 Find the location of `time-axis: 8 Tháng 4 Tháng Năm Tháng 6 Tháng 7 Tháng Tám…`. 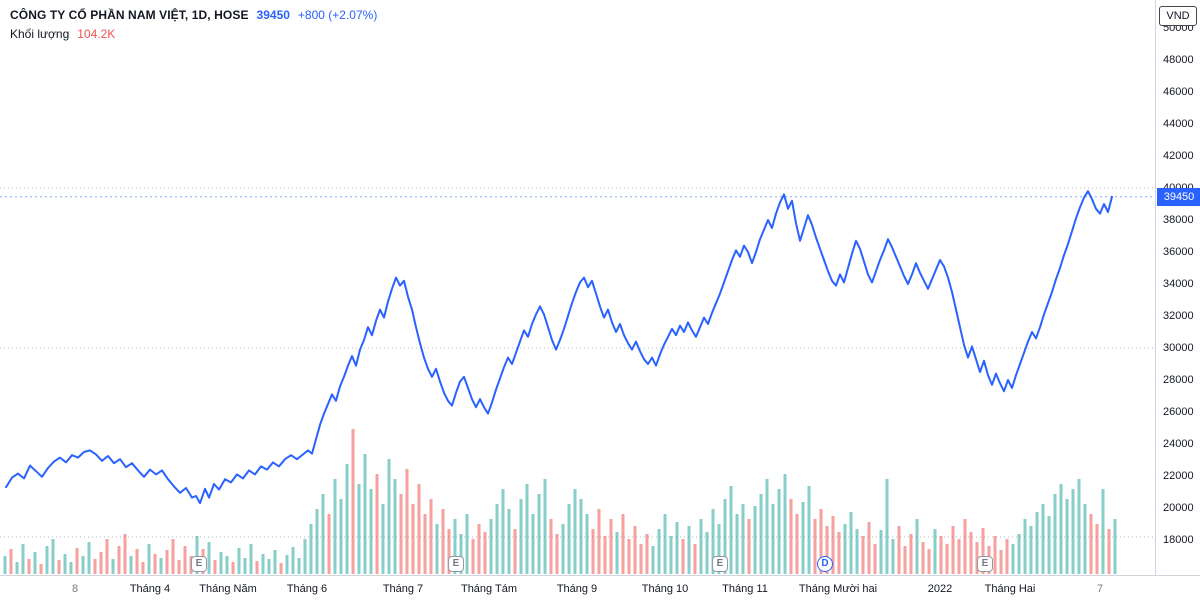

time-axis: 8 Tháng 4 Tháng Năm Tháng 6 Tháng 7 Tháng Tám… is located at coordinates (600, 589).